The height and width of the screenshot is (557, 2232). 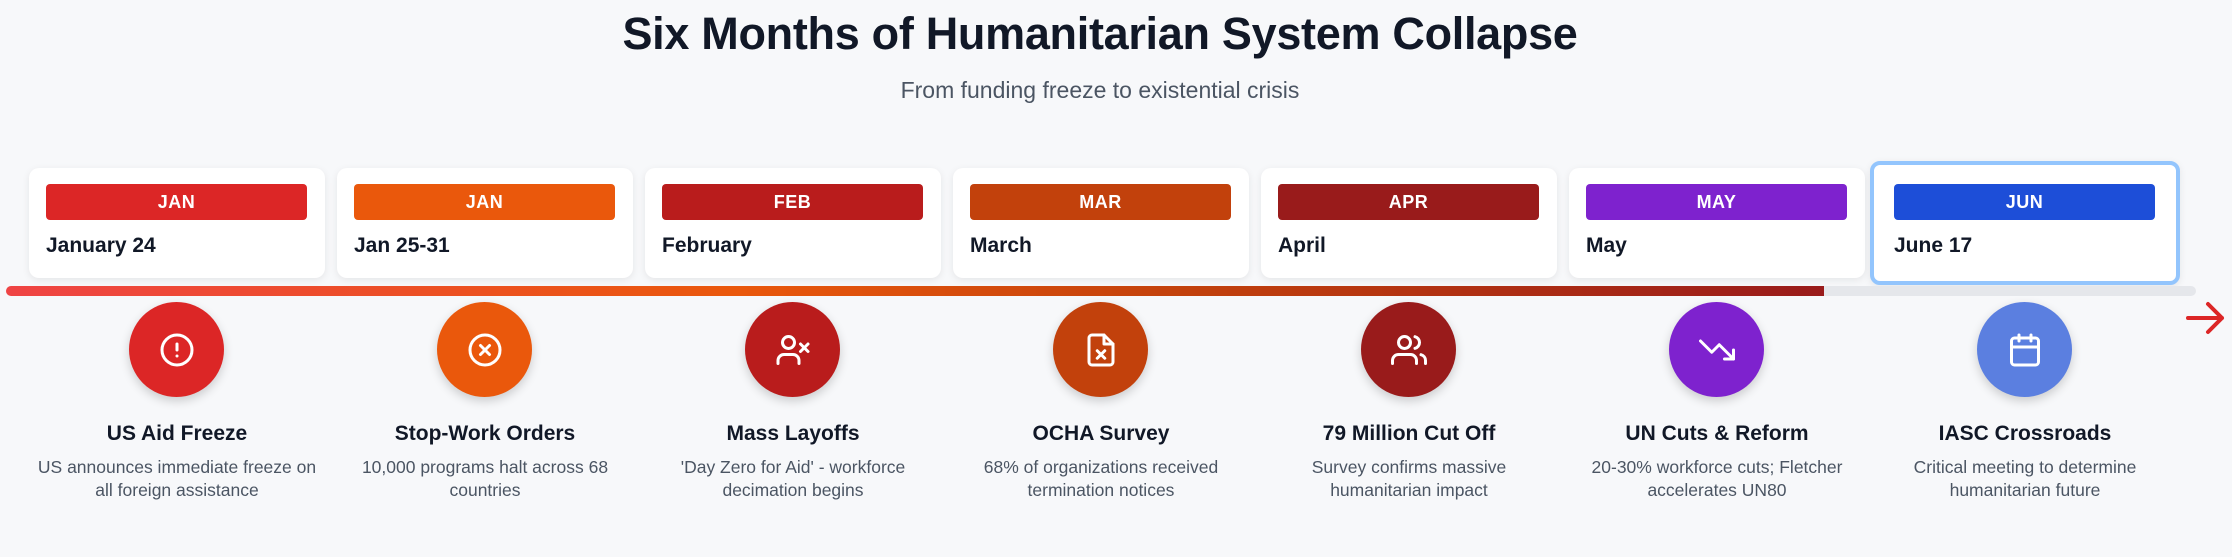 I want to click on event-date: May, so click(x=1606, y=245).